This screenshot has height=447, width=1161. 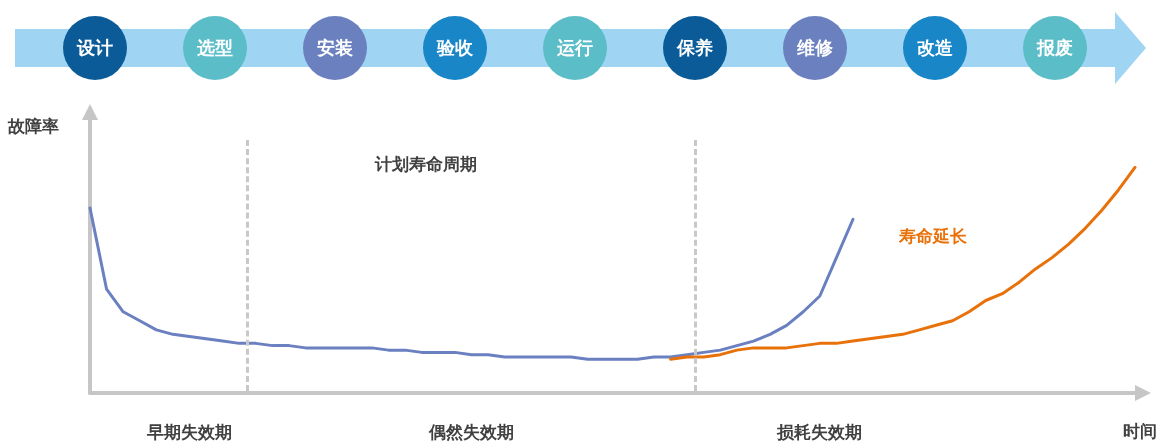 I want to click on category-label: 报废, so click(x=1055, y=48).